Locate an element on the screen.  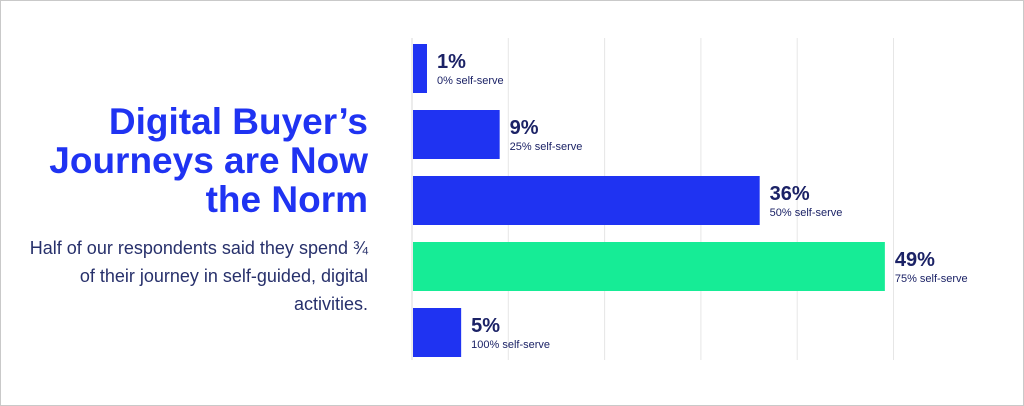
bar-50-self-serve is located at coordinates (586, 200).